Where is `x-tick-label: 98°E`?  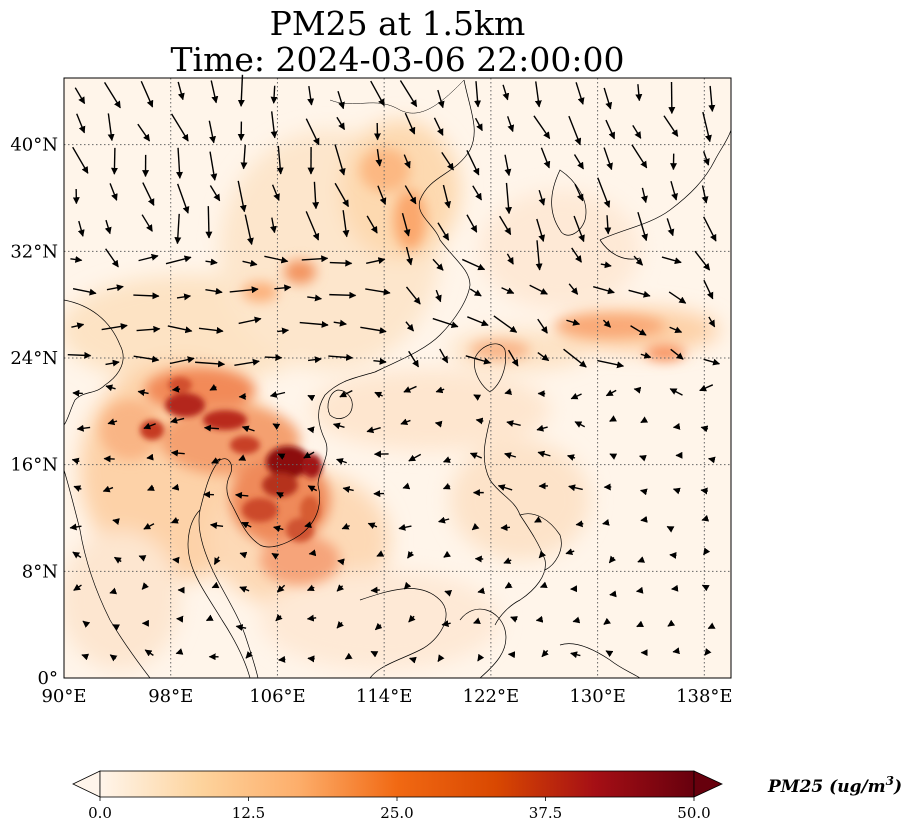 x-tick-label: 98°E is located at coordinates (170, 696).